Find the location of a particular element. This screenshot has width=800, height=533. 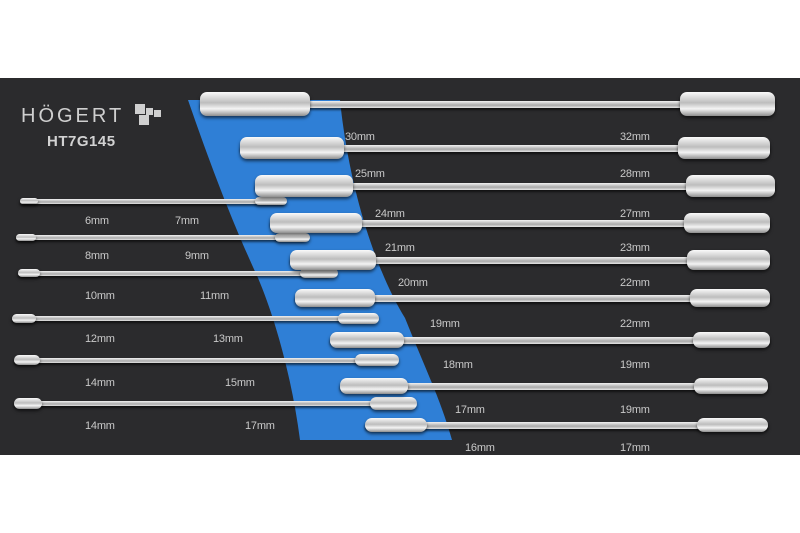

size-label: 15mm is located at coordinates (240, 383).